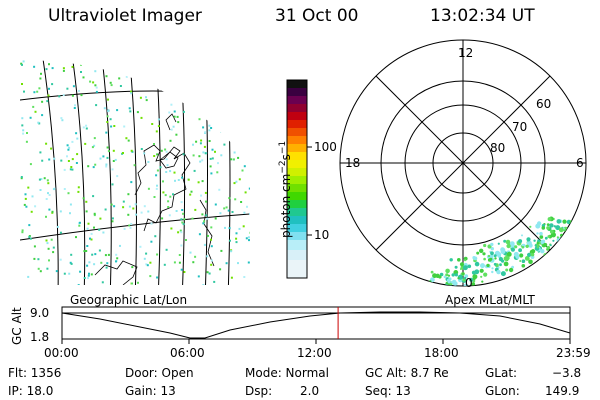  What do you see at coordinates (502, 391) in the screenshot?
I see `glon-label: GLon:` at bounding box center [502, 391].